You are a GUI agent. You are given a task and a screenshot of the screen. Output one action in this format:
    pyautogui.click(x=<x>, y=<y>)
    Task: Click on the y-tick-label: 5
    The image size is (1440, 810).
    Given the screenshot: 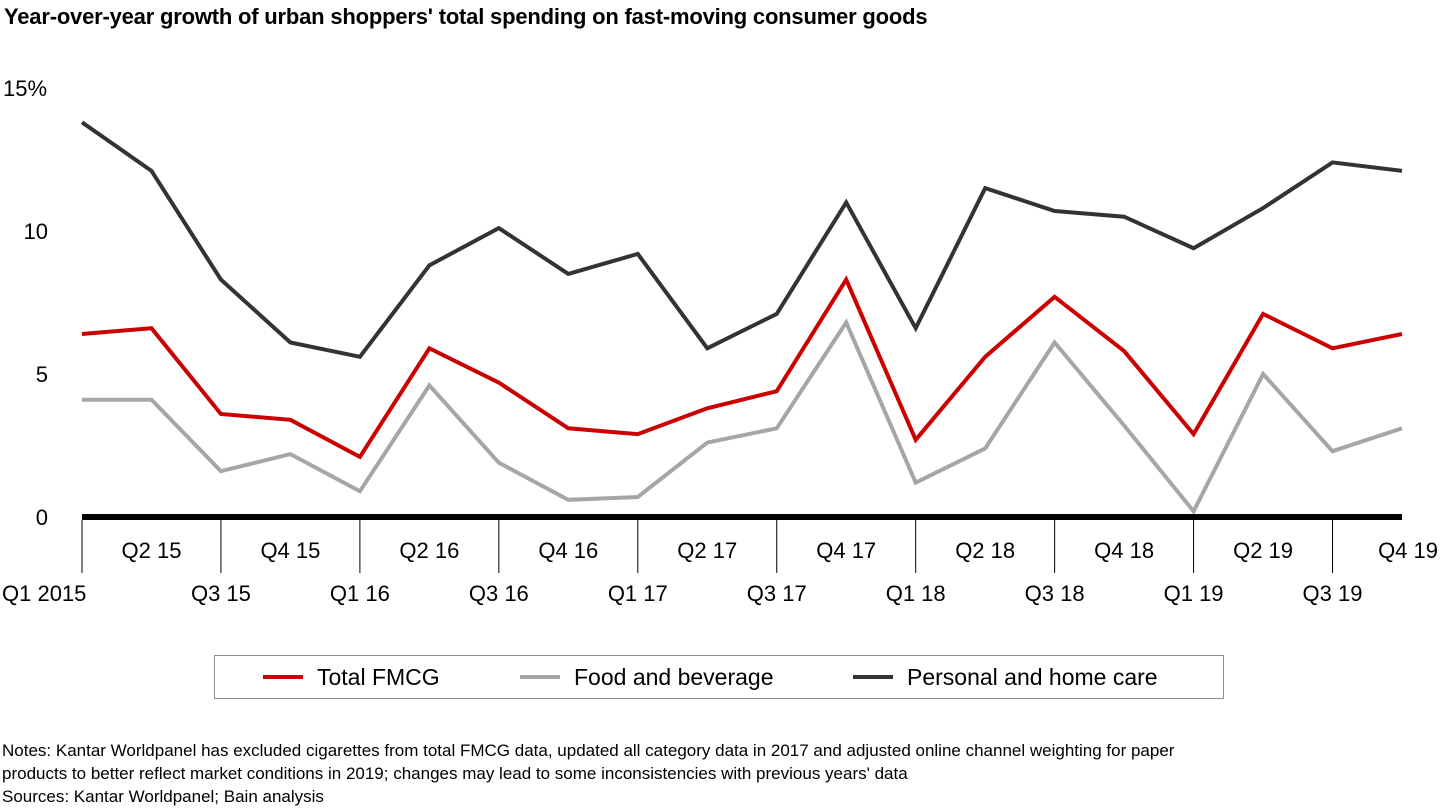 What is the action you would take?
    pyautogui.click(x=42, y=374)
    